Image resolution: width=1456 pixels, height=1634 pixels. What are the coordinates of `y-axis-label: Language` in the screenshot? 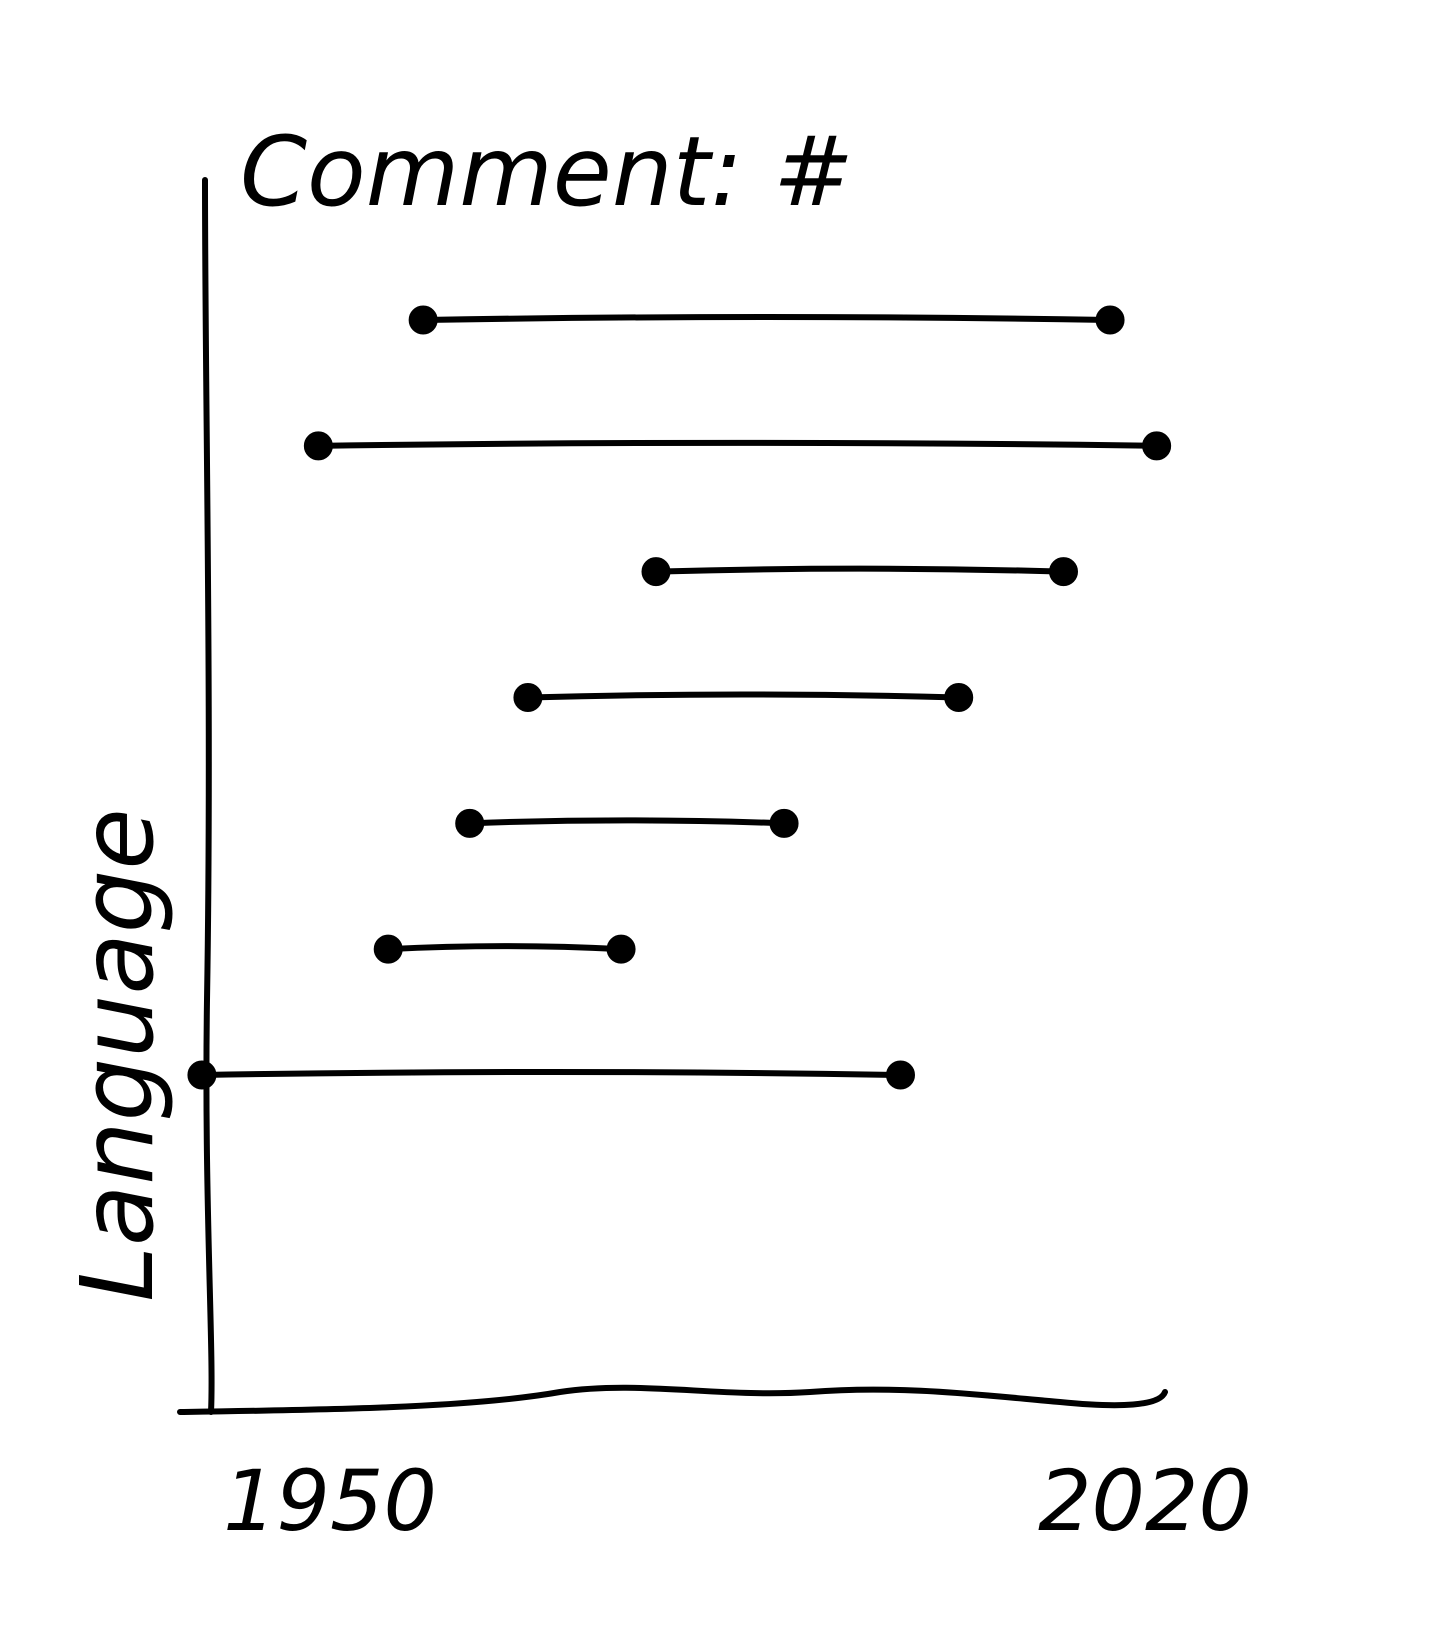 It's located at (117, 1055).